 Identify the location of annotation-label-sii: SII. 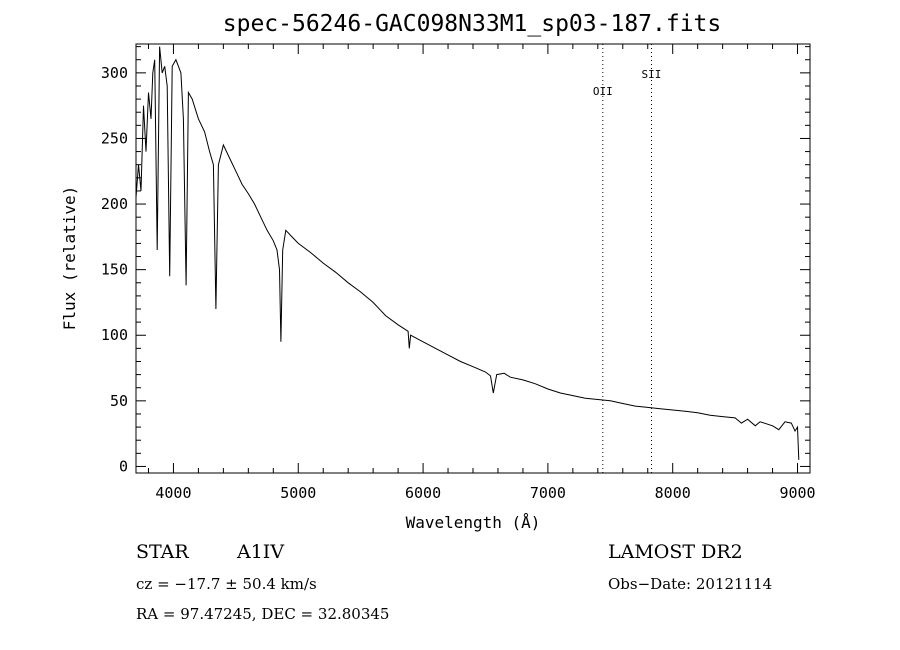
(652, 74).